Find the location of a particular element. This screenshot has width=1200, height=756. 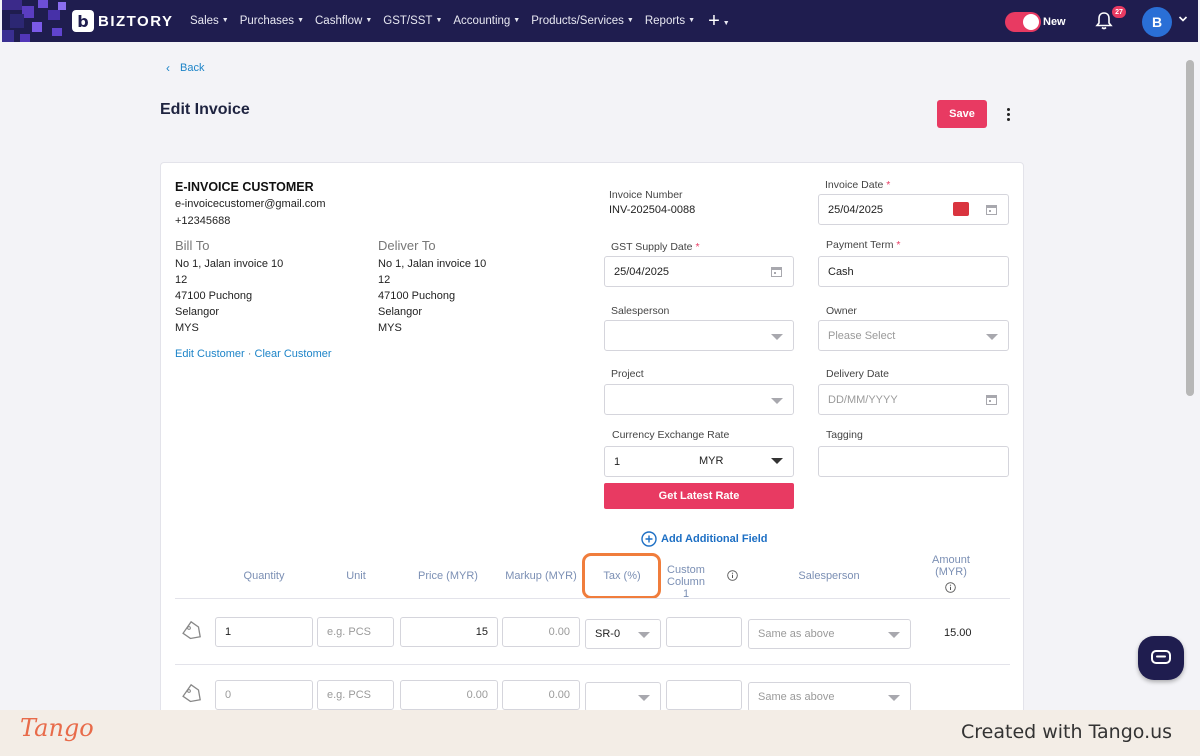

column-header-custom-1: Custom Column 1 is located at coordinates (686, 582).